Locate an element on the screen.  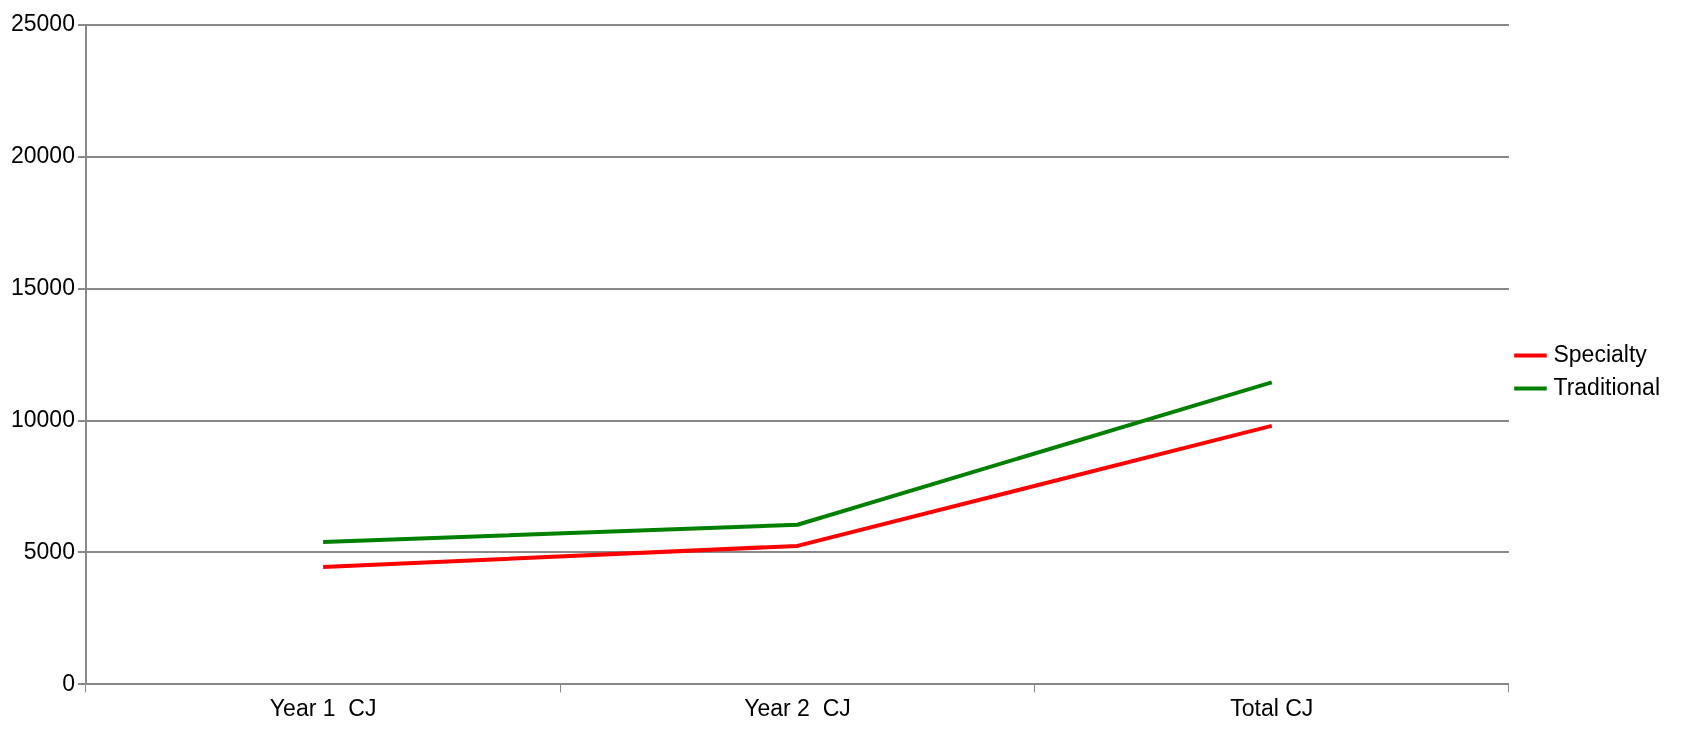
x-tick-label: Year 1 CJ is located at coordinates (323, 707).